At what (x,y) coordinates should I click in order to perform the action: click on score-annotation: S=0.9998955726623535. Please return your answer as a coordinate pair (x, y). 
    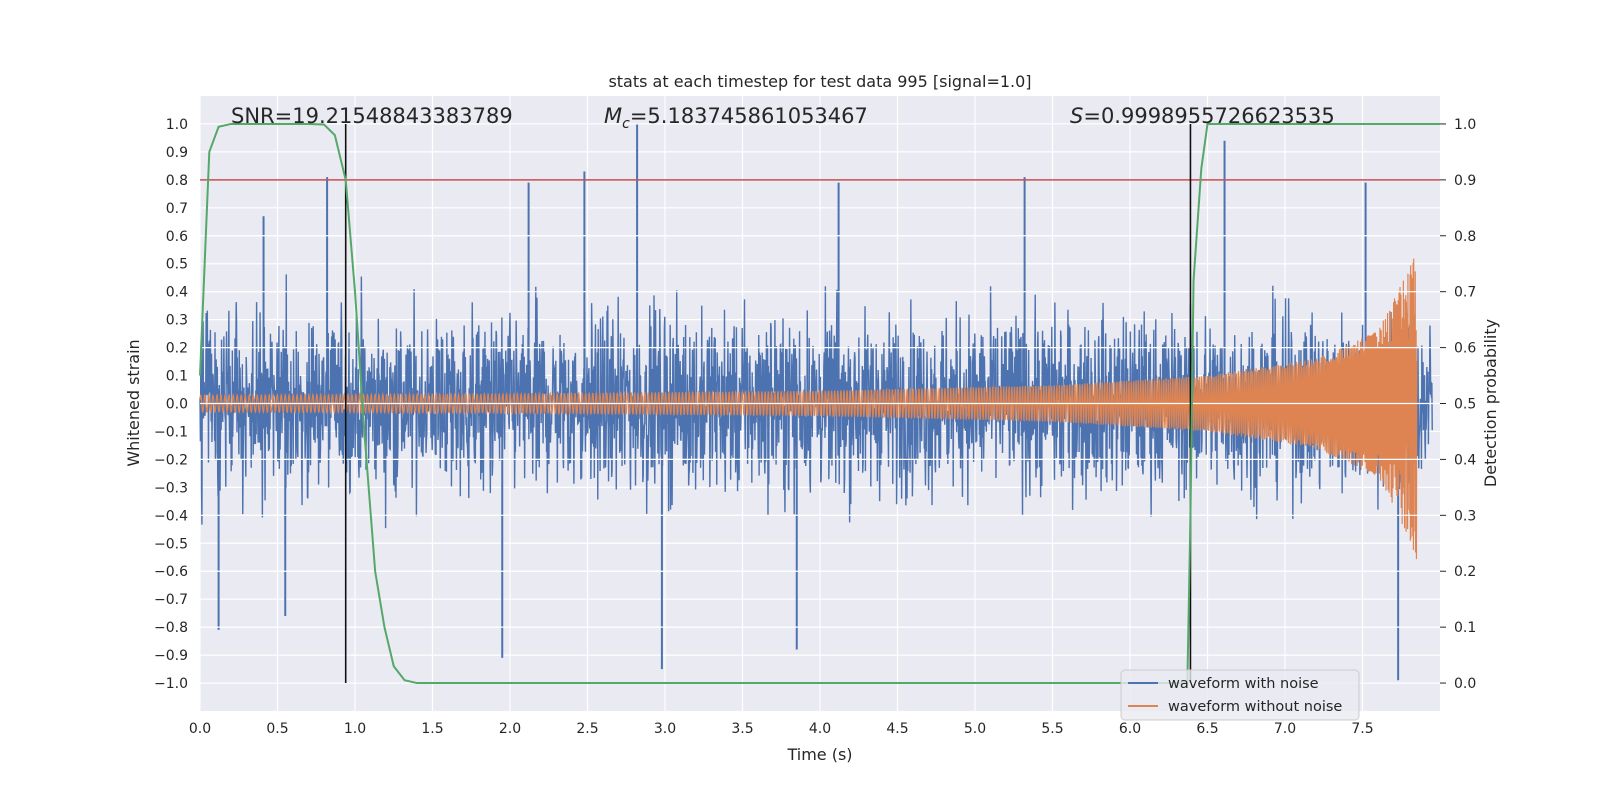
    Looking at the image, I should click on (1202, 116).